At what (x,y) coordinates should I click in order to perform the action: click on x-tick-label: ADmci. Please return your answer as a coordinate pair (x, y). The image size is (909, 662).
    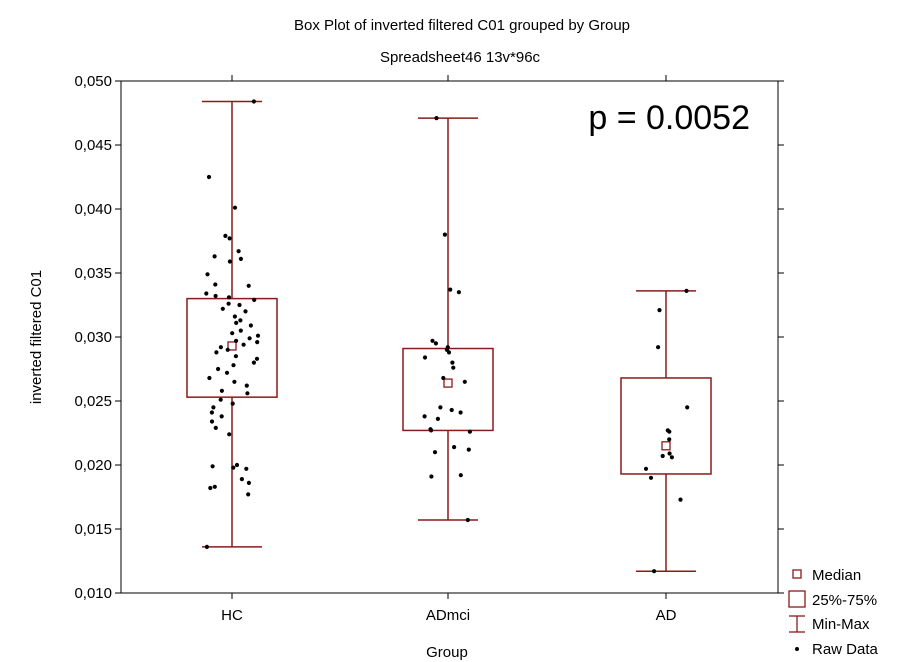
    Looking at the image, I should click on (448, 615).